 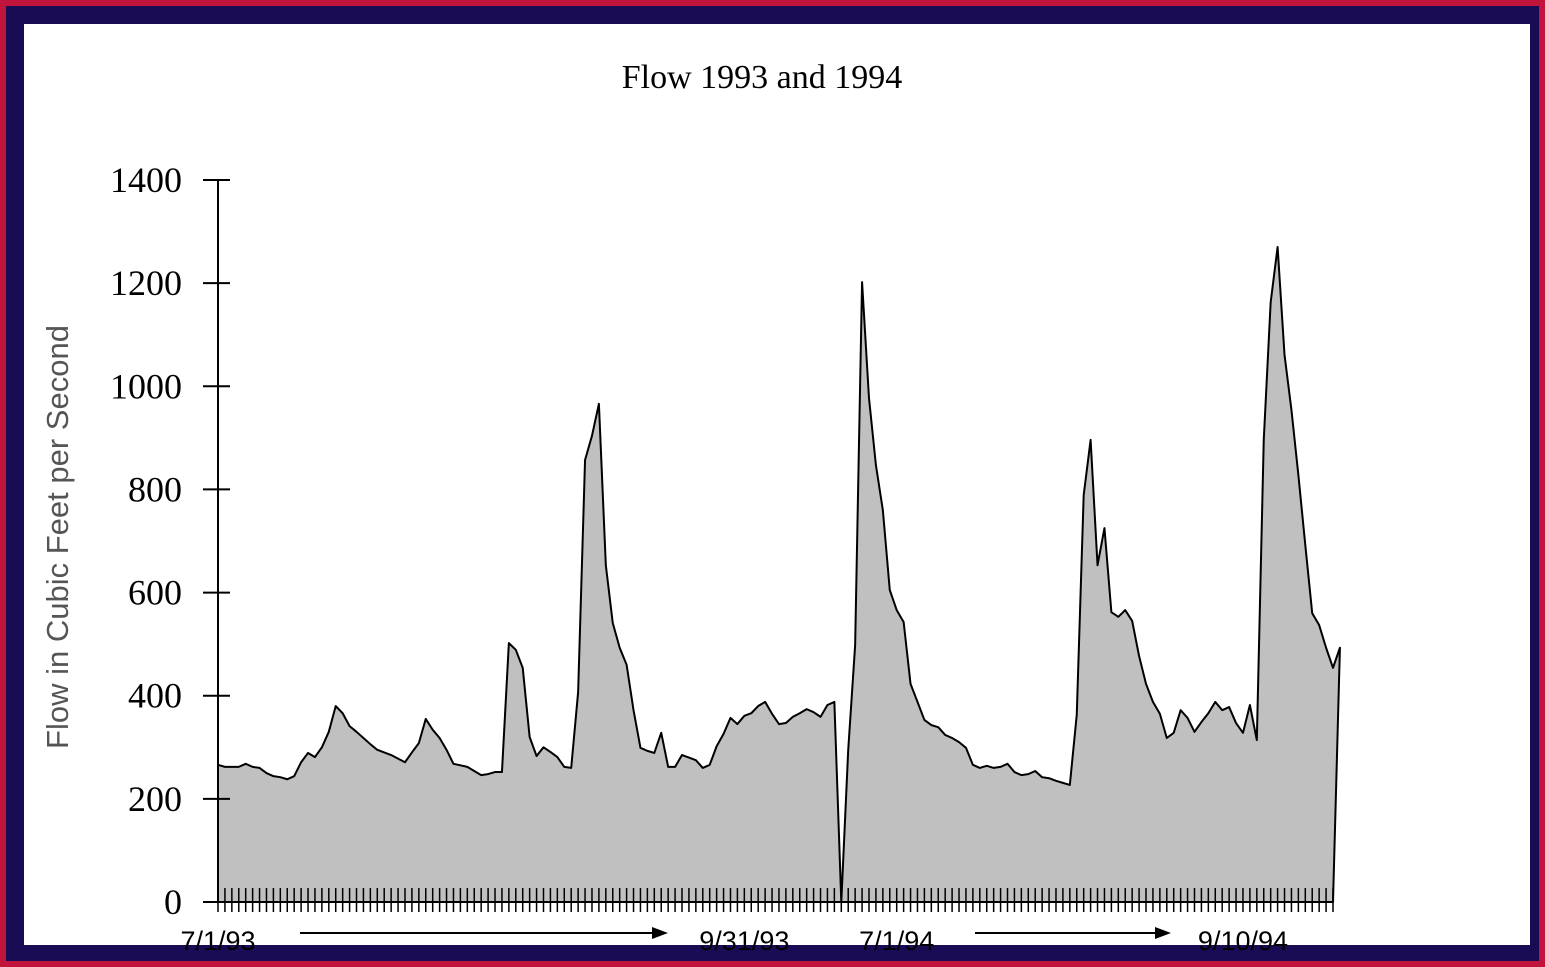 What do you see at coordinates (173, 902) in the screenshot?
I see `y-tick-label: 0` at bounding box center [173, 902].